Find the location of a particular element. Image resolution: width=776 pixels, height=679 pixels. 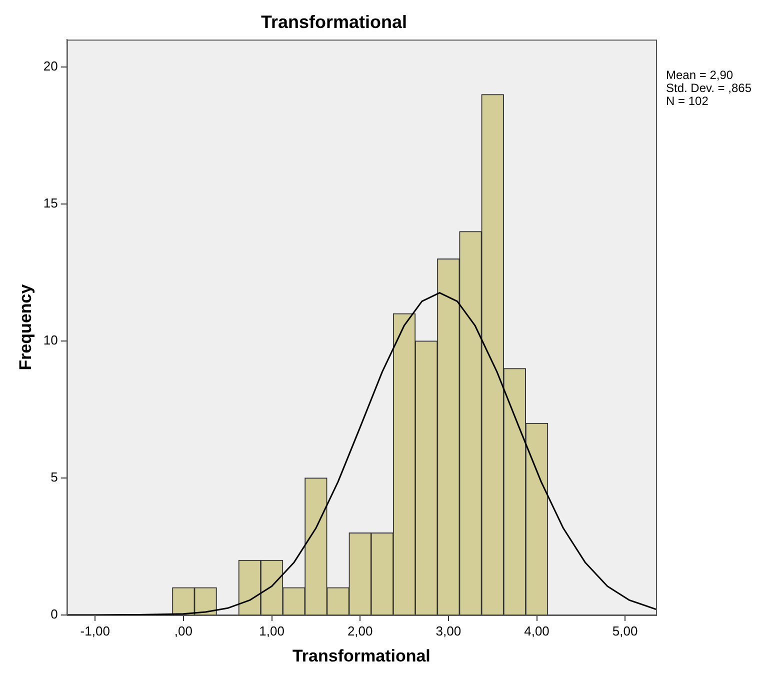

x-tick-label: 1,00 is located at coordinates (271, 630).